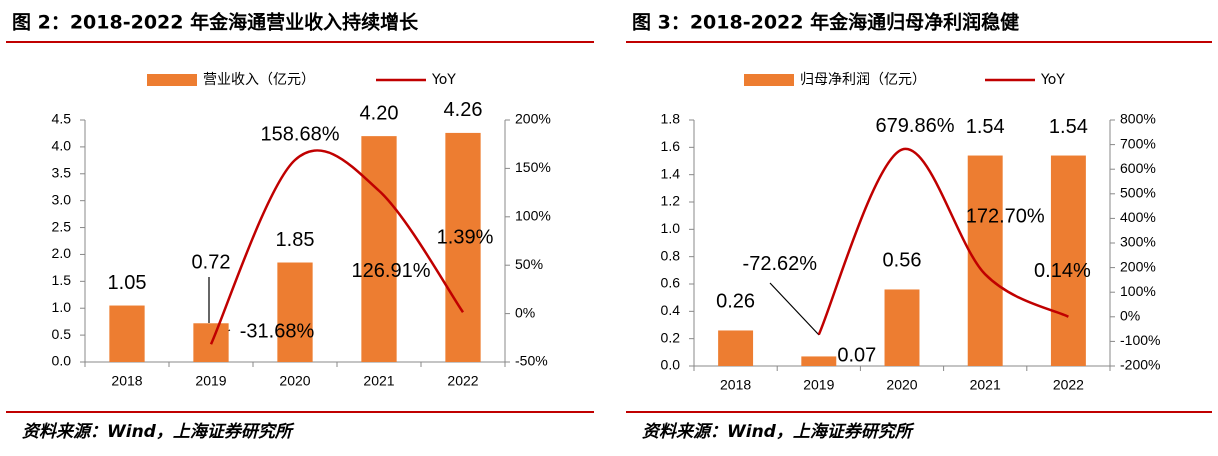 The width and height of the screenshot is (1218, 456). What do you see at coordinates (1138, 168) in the screenshot?
I see `y2-tick-label: 600%` at bounding box center [1138, 168].